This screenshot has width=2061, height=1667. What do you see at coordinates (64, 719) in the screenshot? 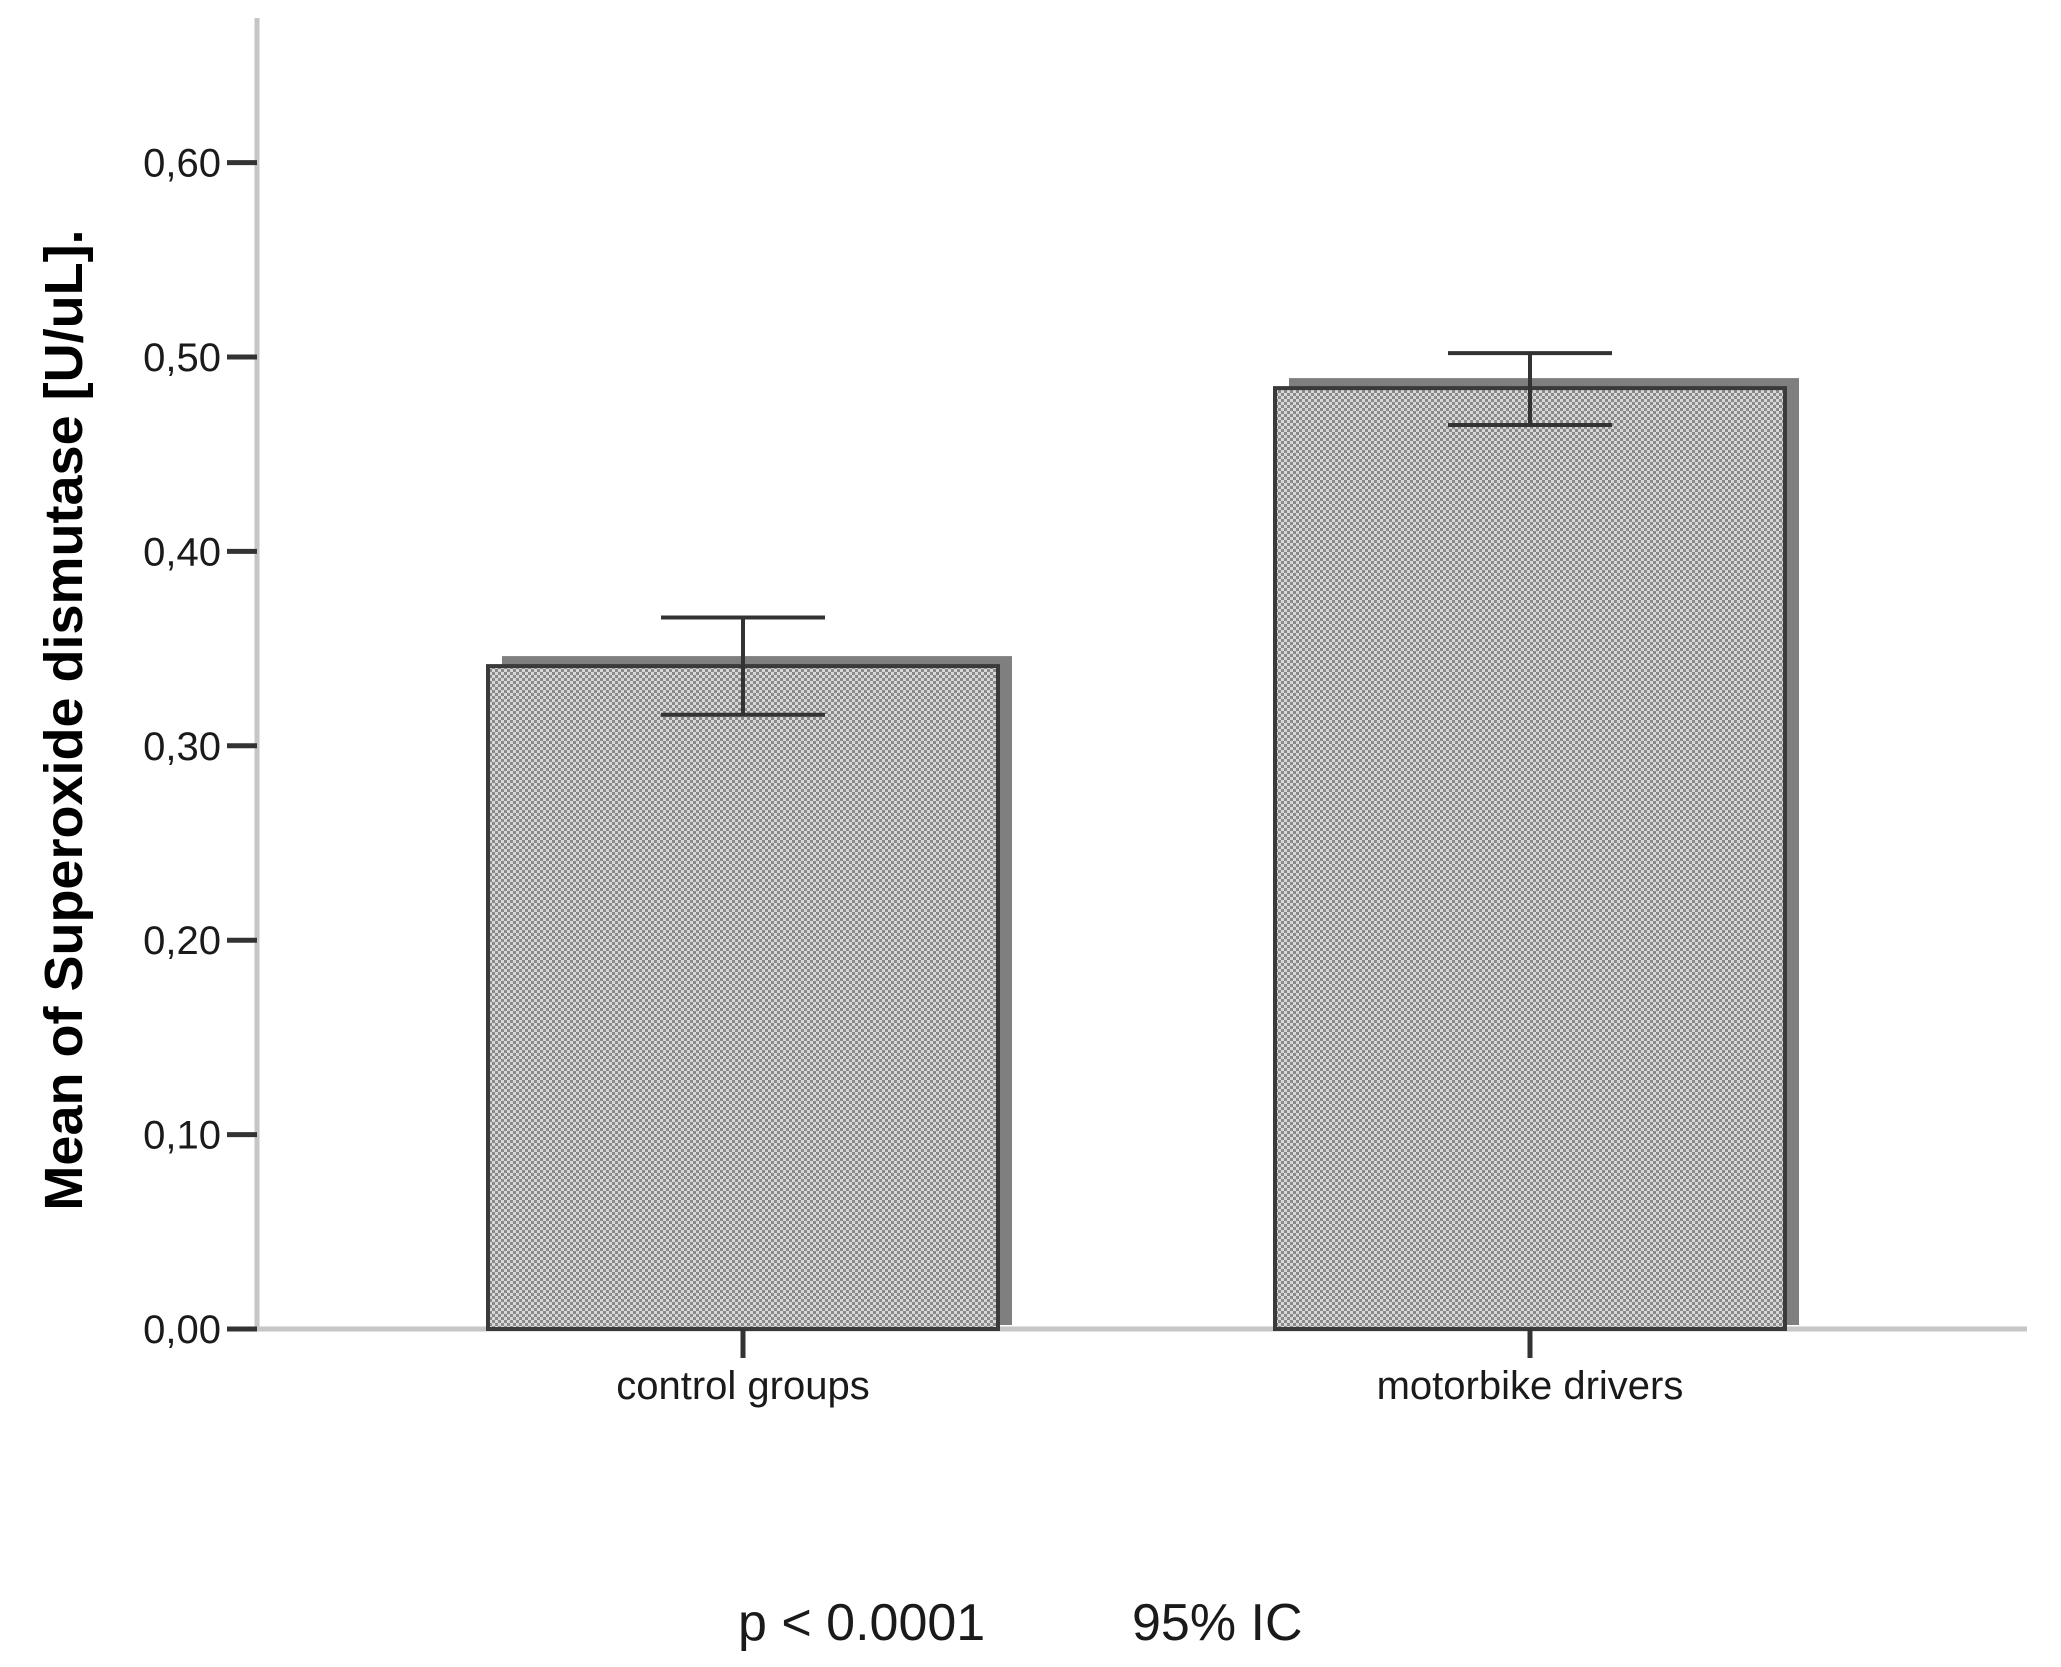
I see `y-axis-title: Mean of Superoxide dismutase [U/uL].` at bounding box center [64, 719].